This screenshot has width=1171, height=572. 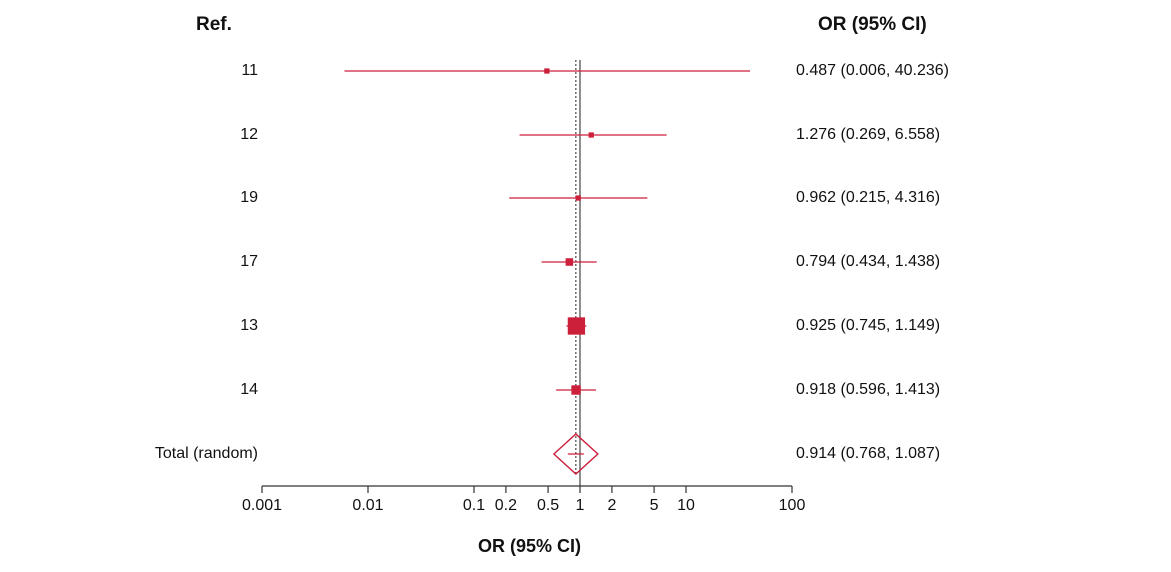 I want to click on study-label: 14, so click(x=249, y=389).